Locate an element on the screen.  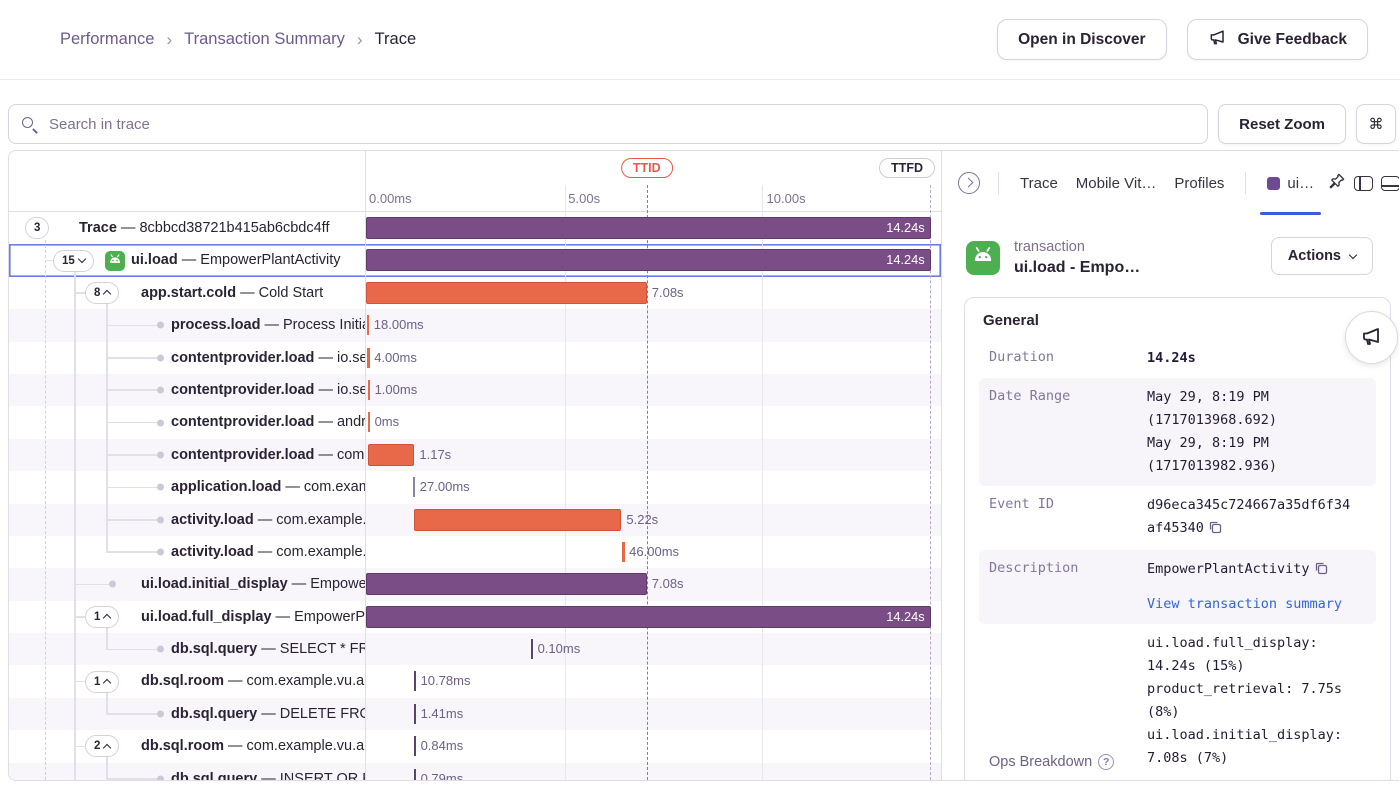
timeline-cell: 14.24s is located at coordinates (653, 617).